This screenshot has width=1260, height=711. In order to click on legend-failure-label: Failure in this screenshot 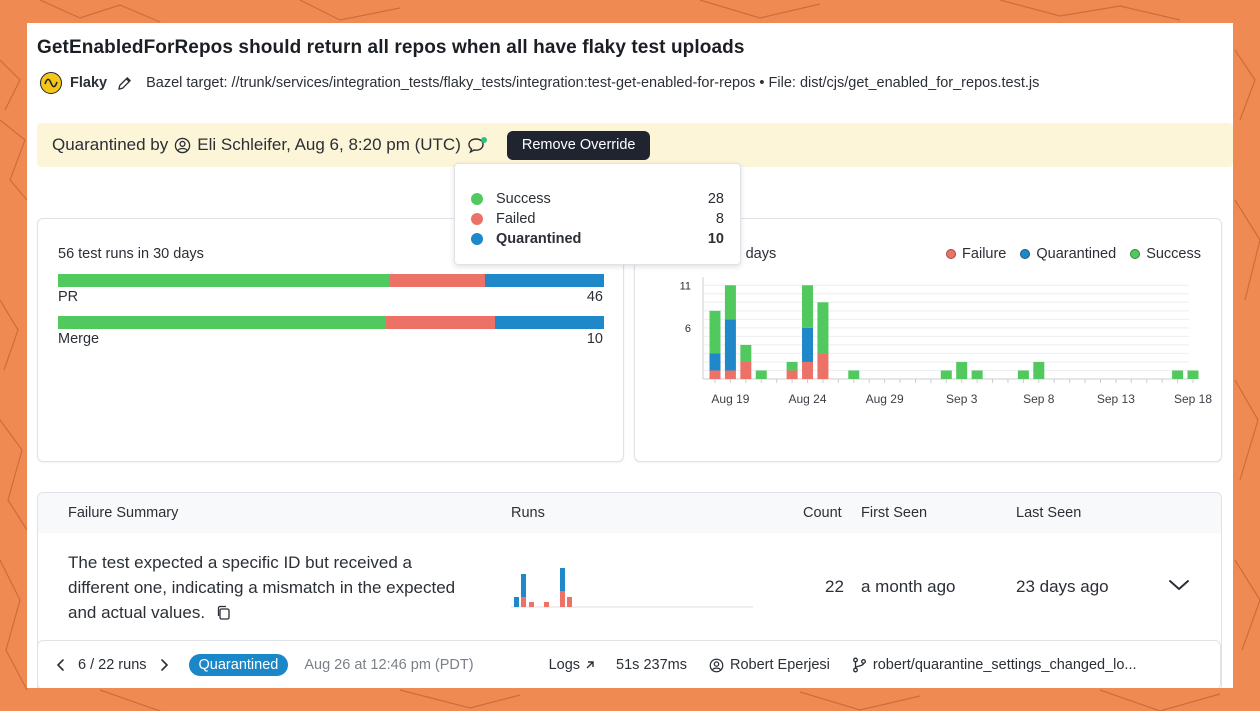, I will do `click(984, 254)`.